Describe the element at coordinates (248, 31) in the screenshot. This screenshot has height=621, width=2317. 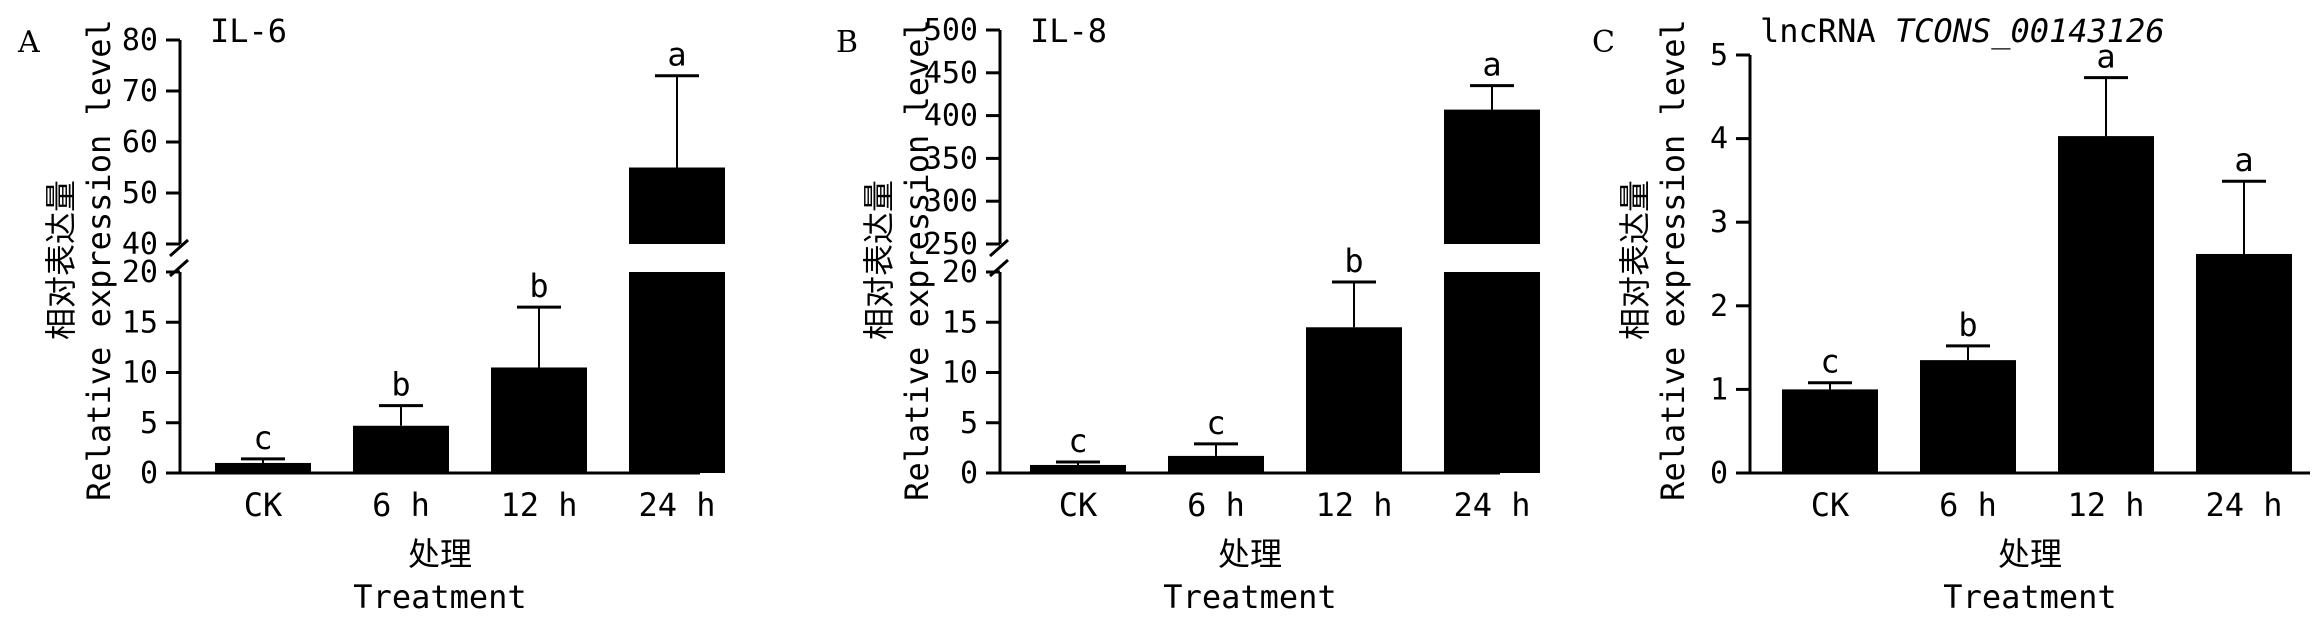
I see `chart-title: IL-6` at that location.